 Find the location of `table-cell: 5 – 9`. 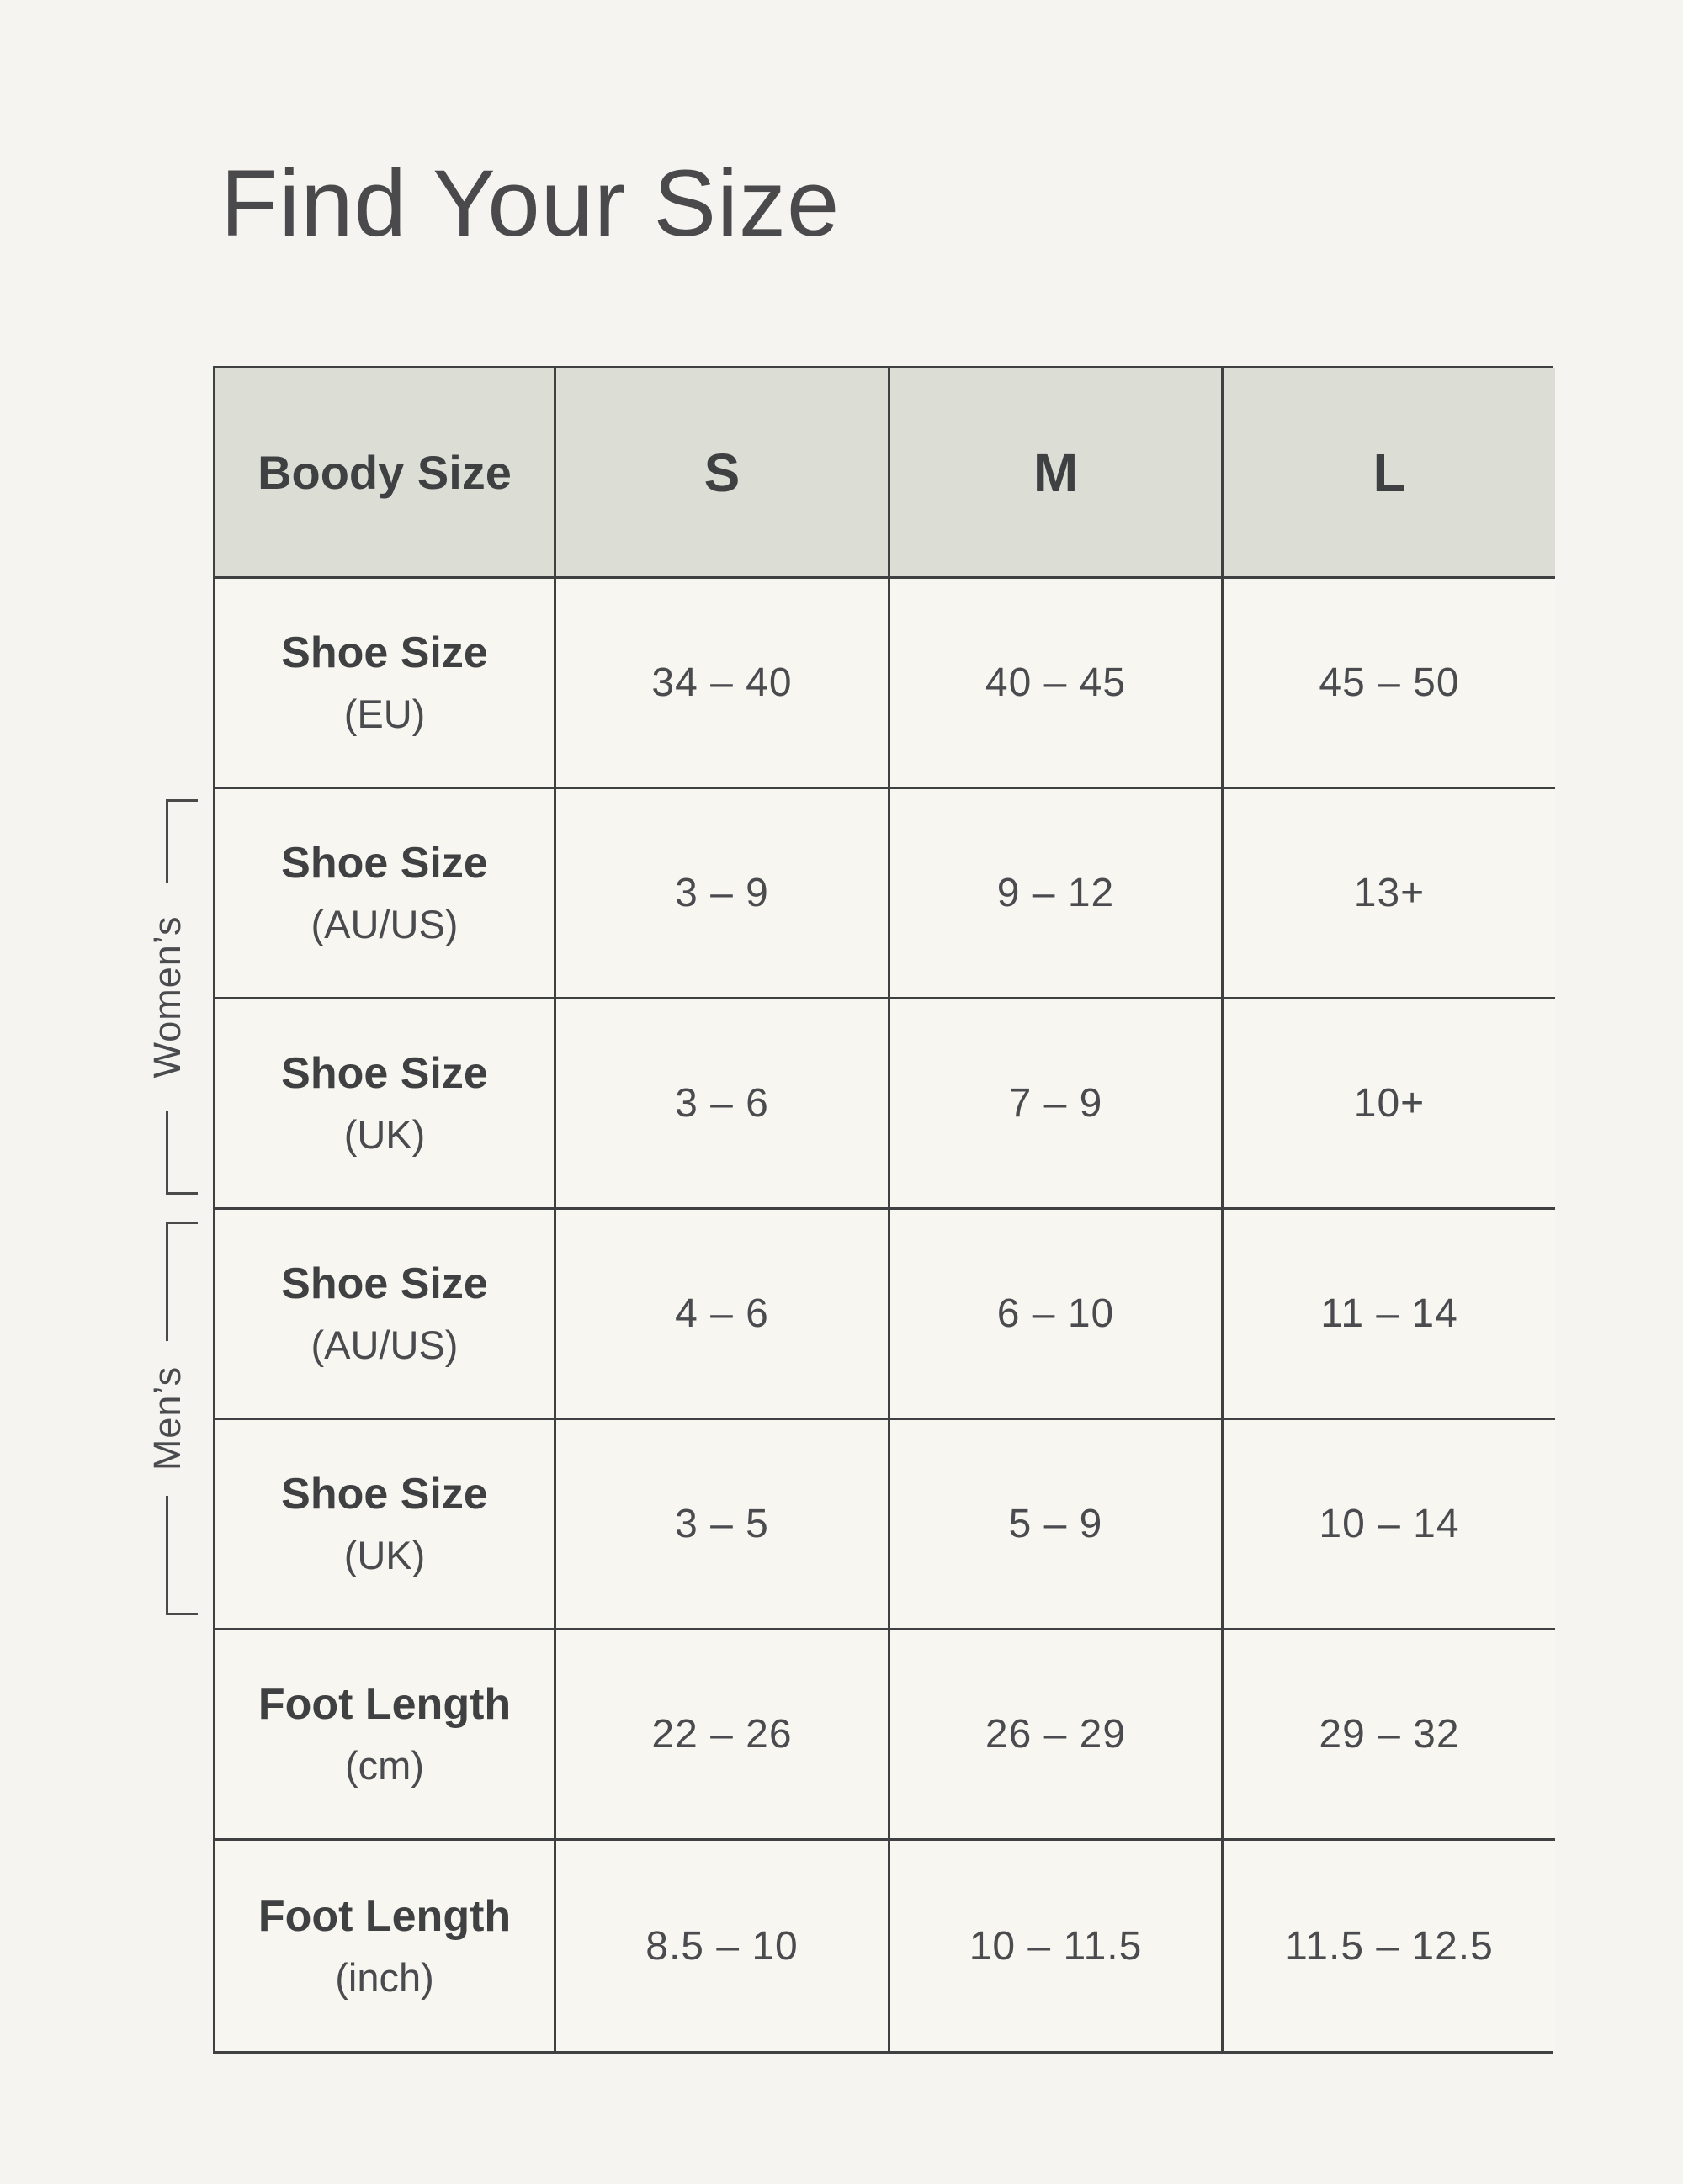

table-cell: 5 – 9 is located at coordinates (1057, 1525).